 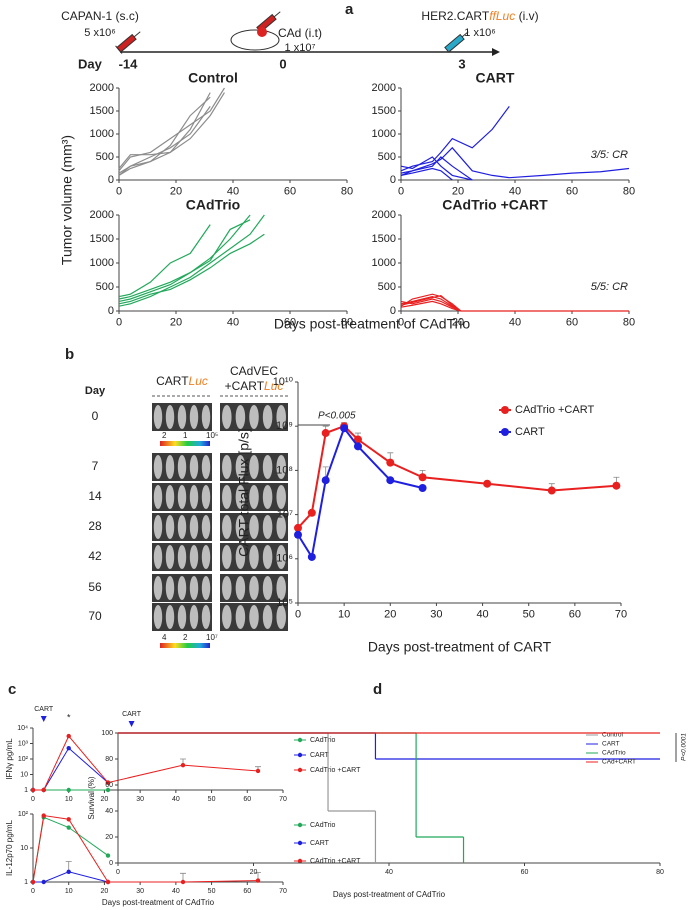 I want to click on group-name: CART, so click(x=172, y=381).